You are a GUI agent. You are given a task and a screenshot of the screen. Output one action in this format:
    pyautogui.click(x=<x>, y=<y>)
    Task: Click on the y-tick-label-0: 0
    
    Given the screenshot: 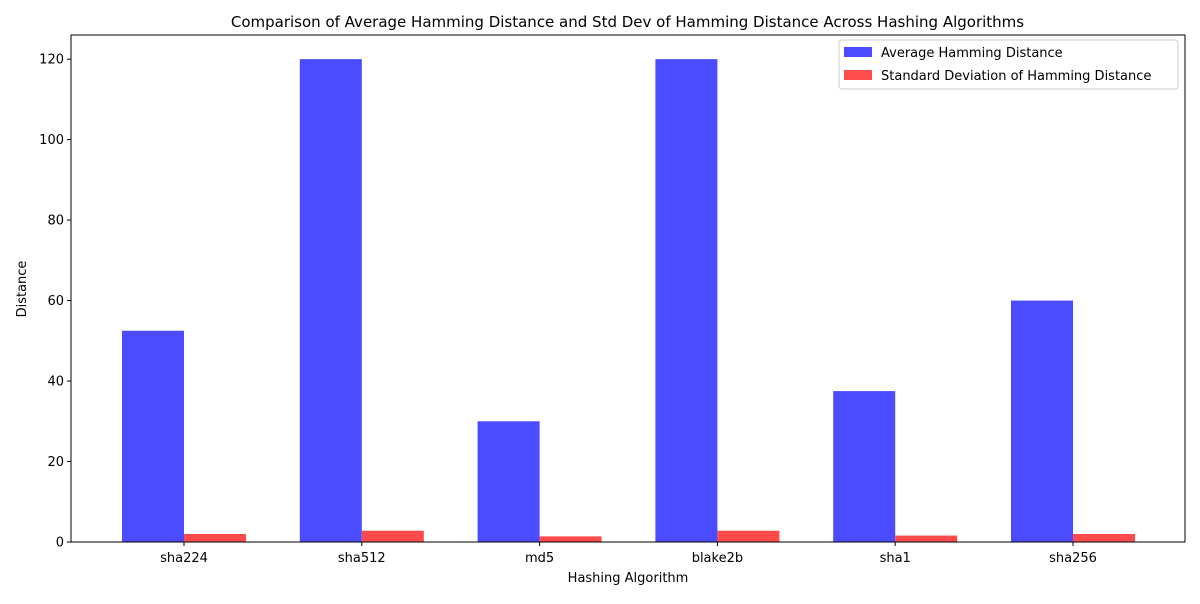 What is the action you would take?
    pyautogui.click(x=60, y=543)
    